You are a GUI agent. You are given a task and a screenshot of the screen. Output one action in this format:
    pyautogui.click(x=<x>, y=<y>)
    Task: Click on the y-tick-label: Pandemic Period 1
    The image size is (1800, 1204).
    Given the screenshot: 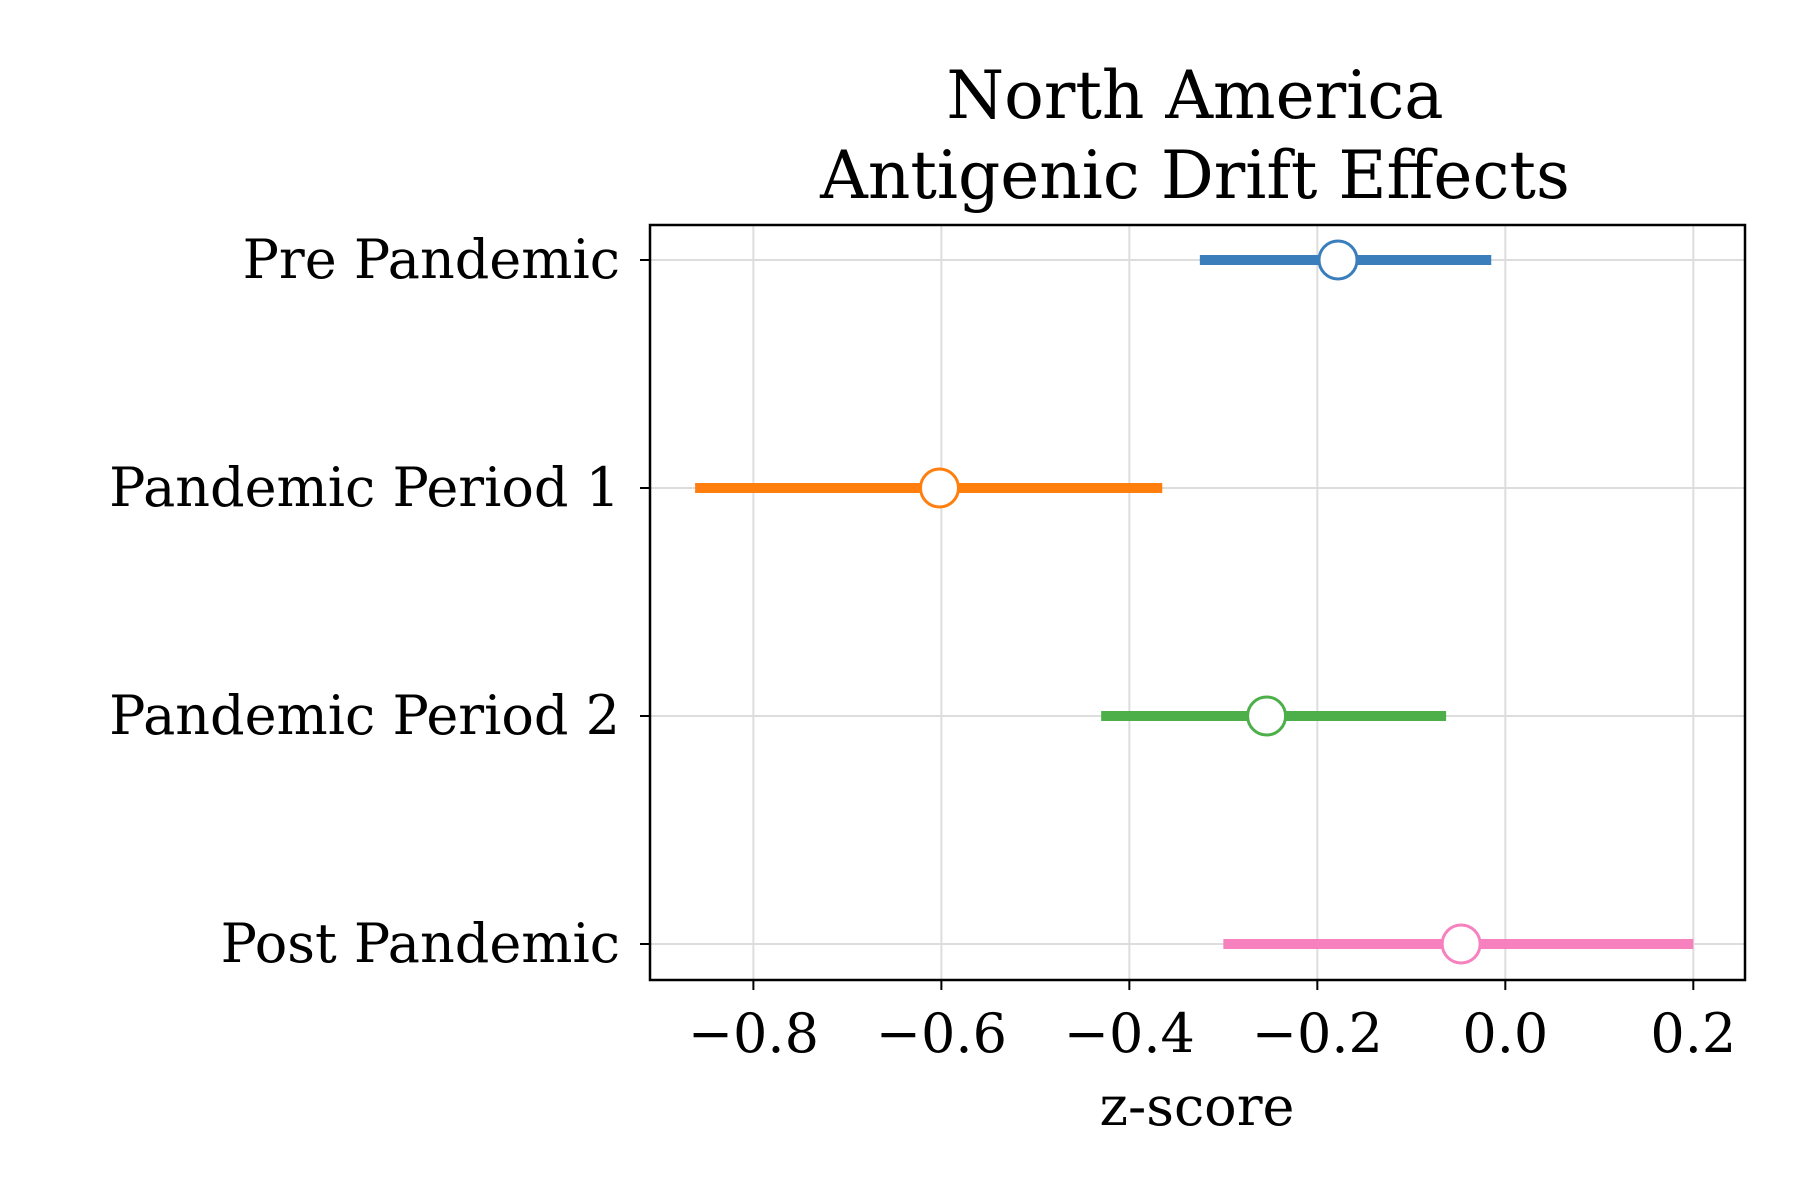 What is the action you would take?
    pyautogui.click(x=364, y=487)
    